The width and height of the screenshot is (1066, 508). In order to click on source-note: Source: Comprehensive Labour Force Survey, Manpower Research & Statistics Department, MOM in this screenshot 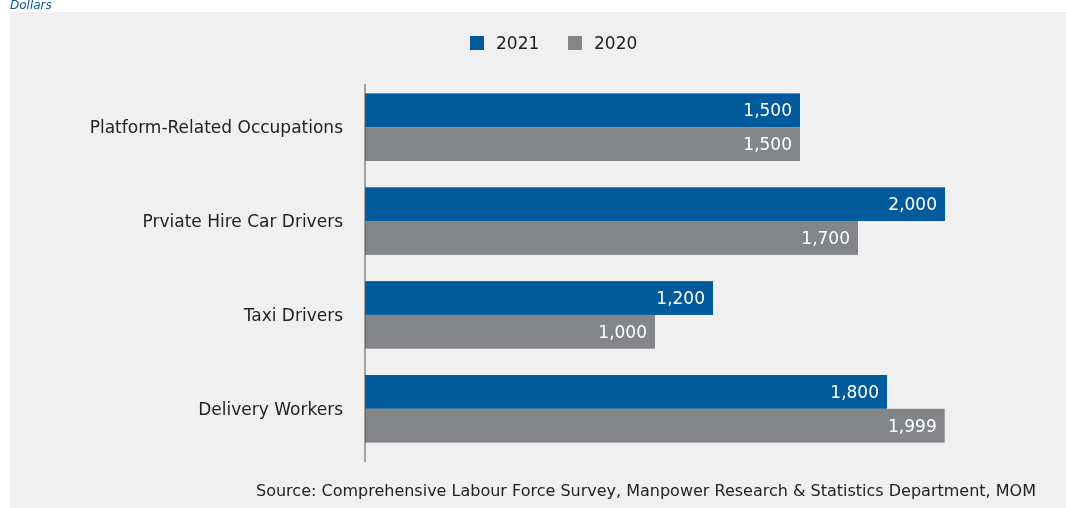, I will do `click(646, 490)`.